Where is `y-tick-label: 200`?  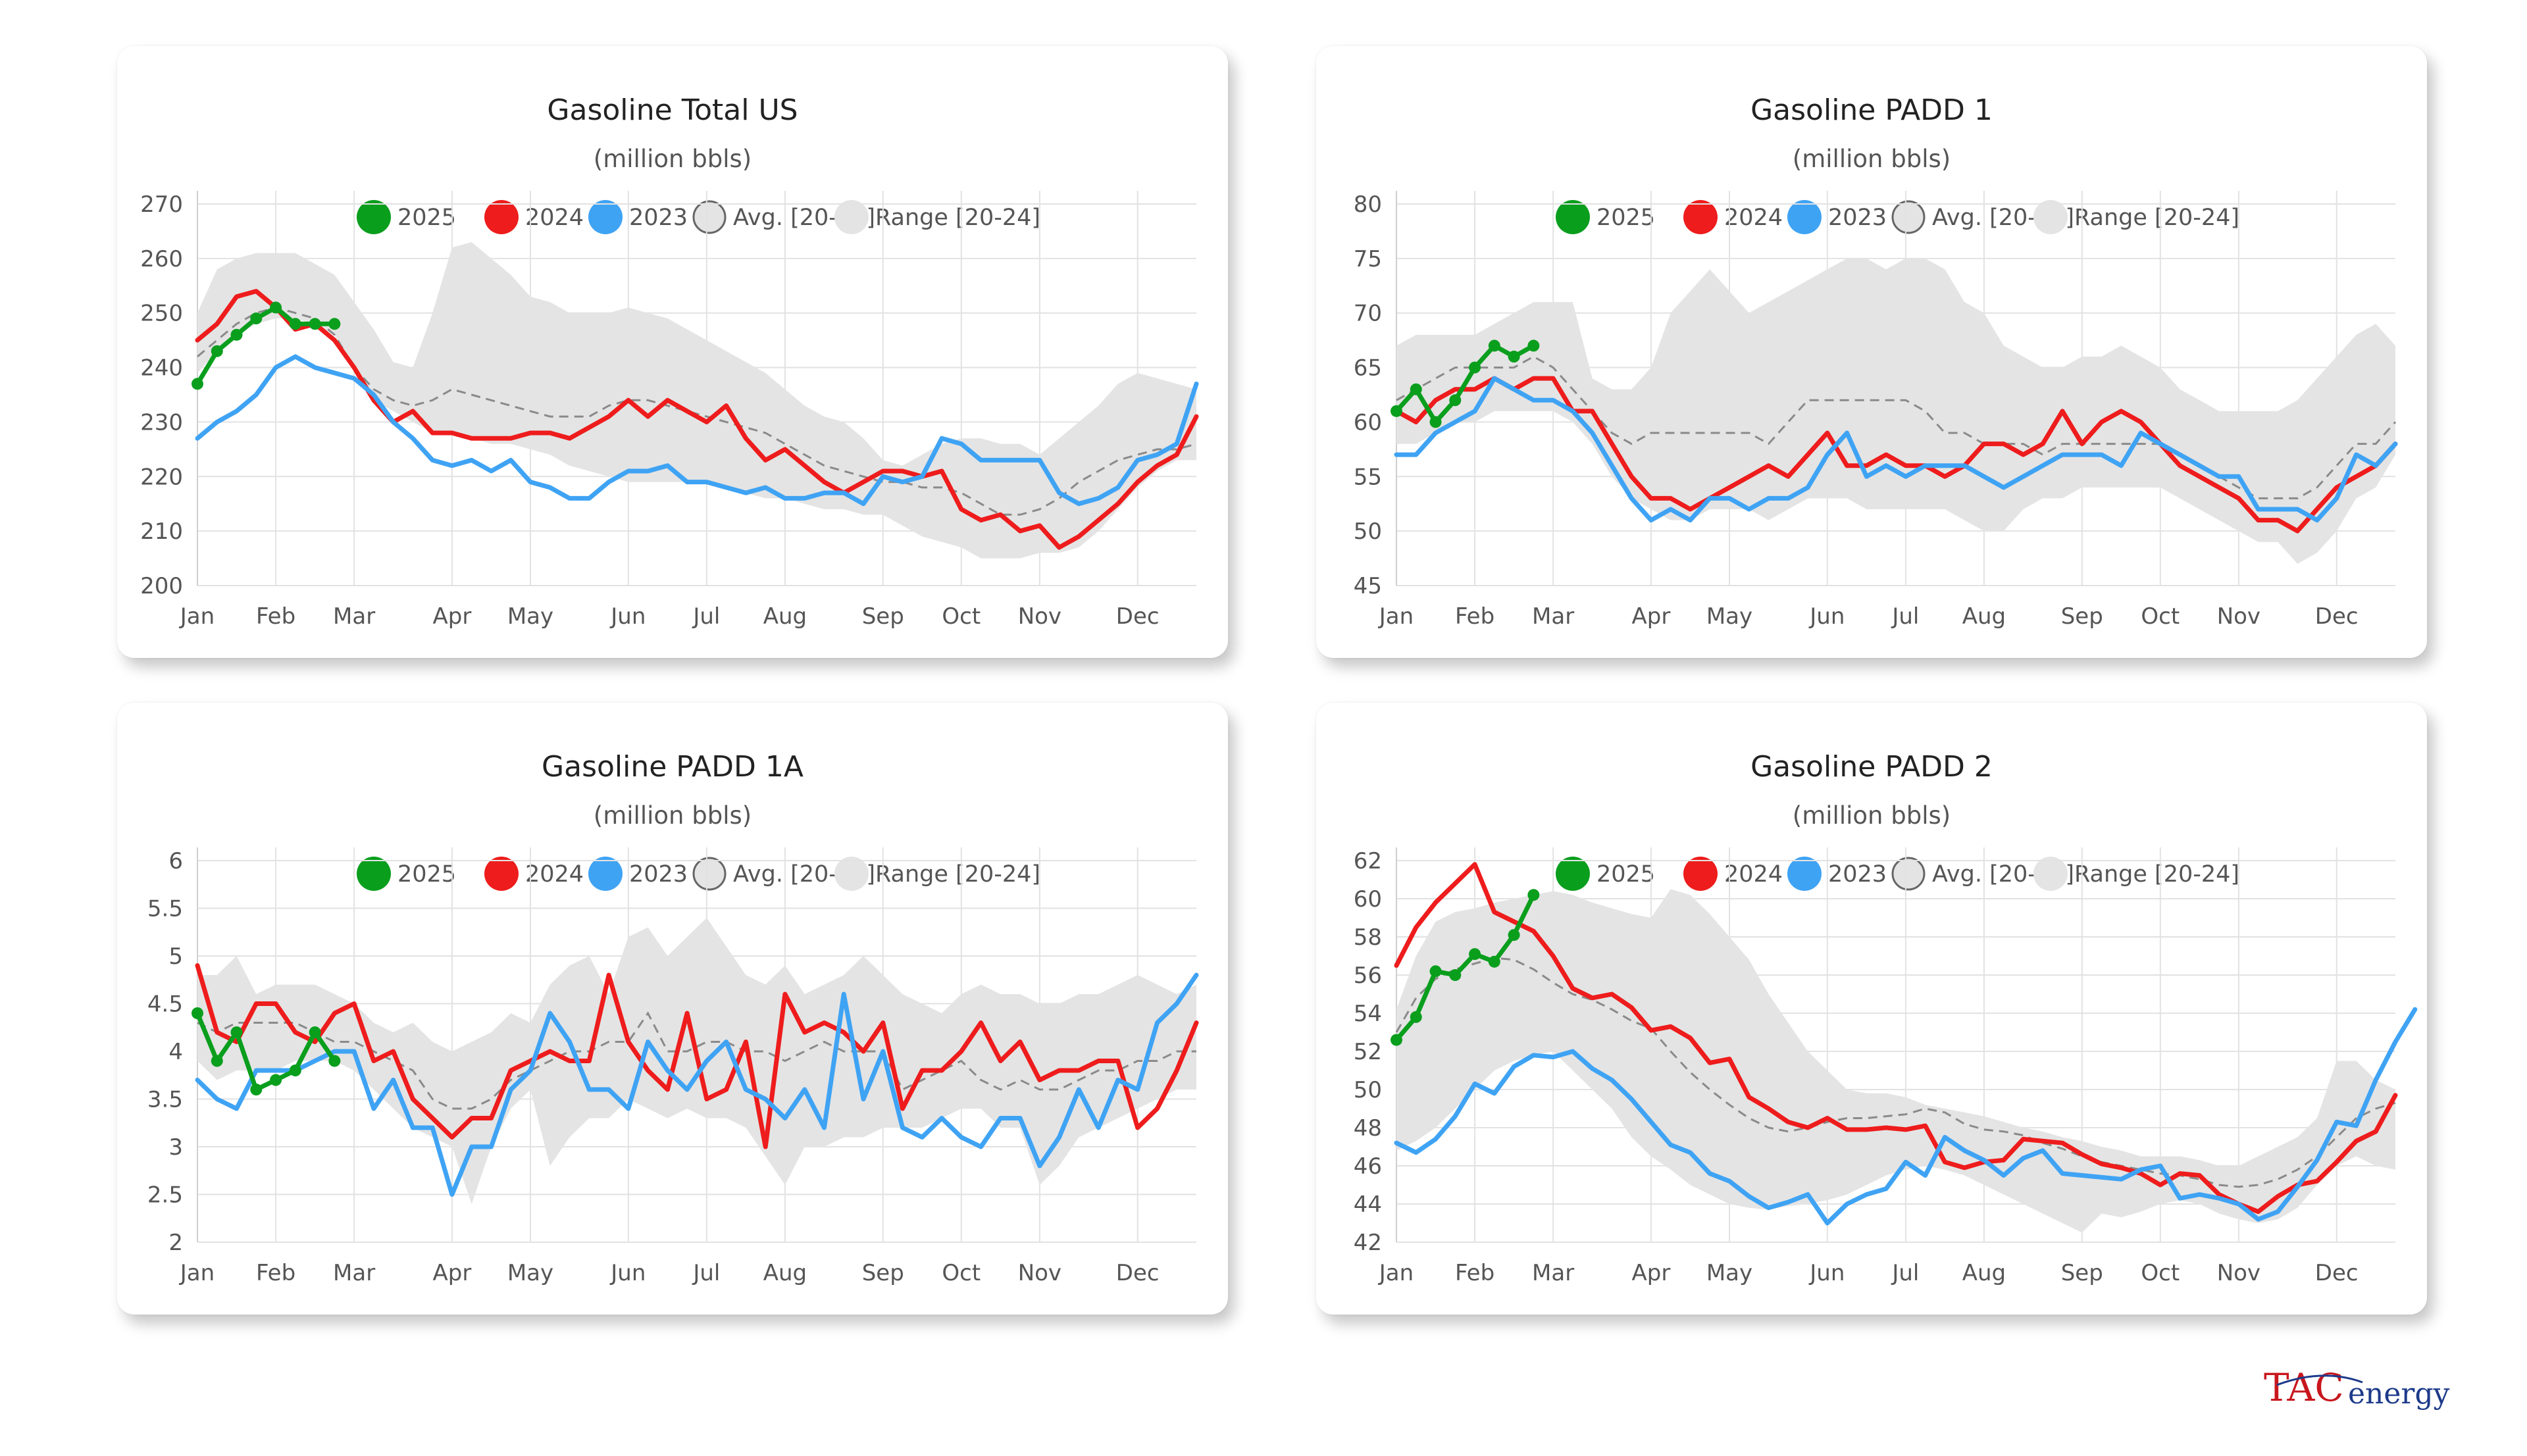
y-tick-label: 200 is located at coordinates (161, 586).